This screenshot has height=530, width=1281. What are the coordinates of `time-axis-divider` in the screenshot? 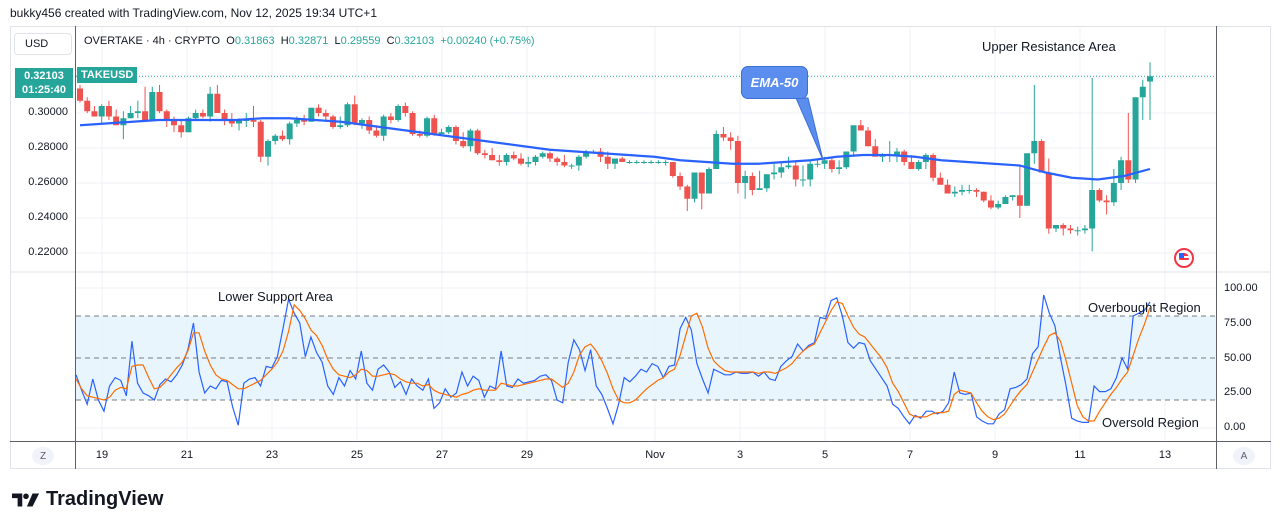 It's located at (640, 441).